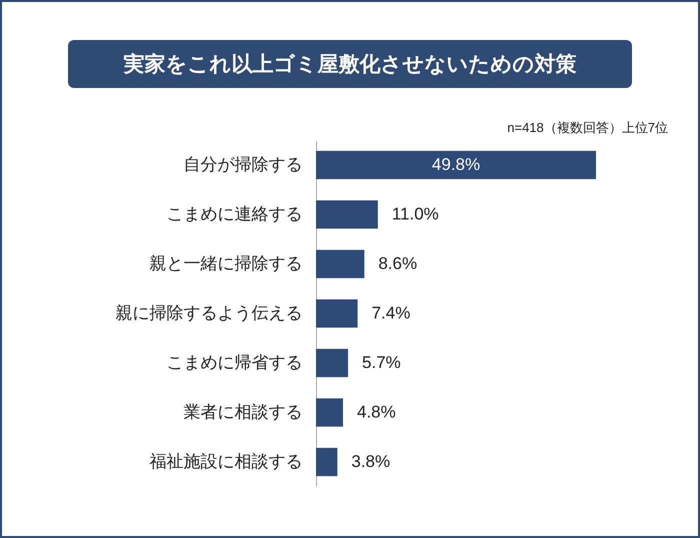 The width and height of the screenshot is (700, 538). I want to click on chart-subtitle: n=418（複数回答）上位7位, so click(587, 128).